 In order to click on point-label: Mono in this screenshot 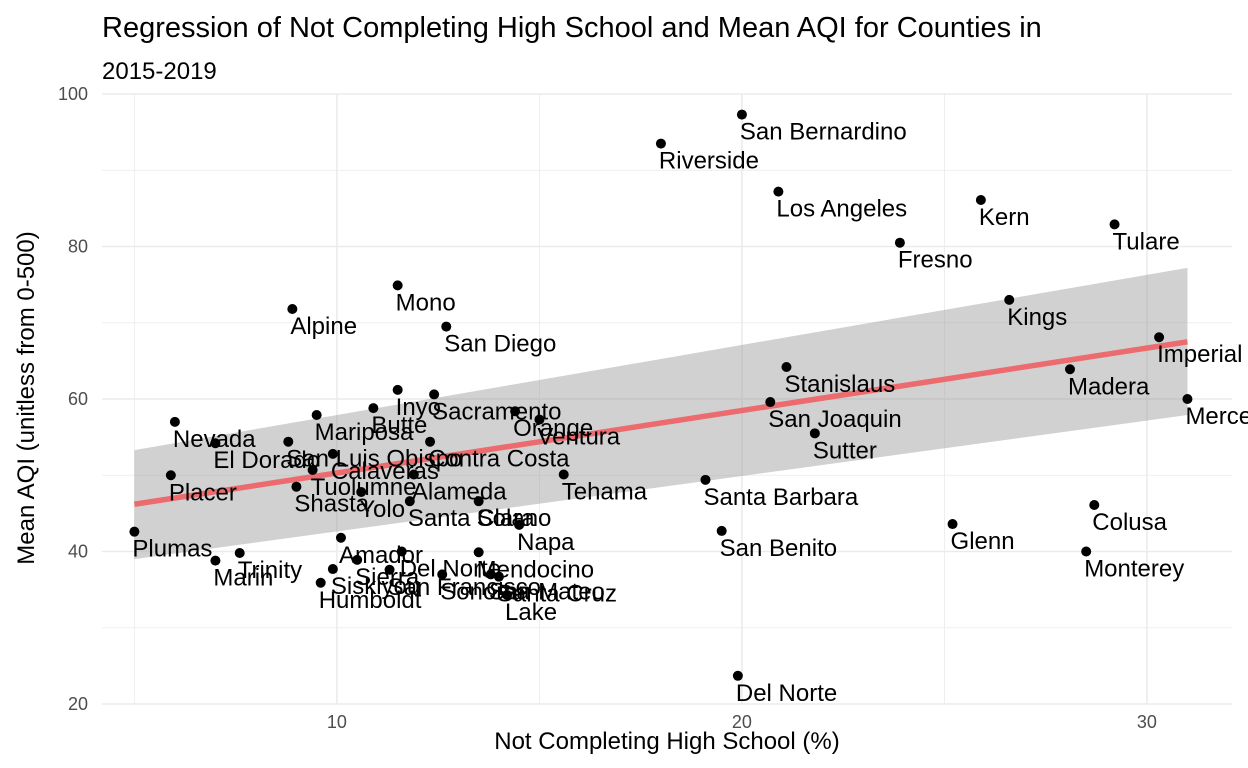, I will do `click(426, 302)`.